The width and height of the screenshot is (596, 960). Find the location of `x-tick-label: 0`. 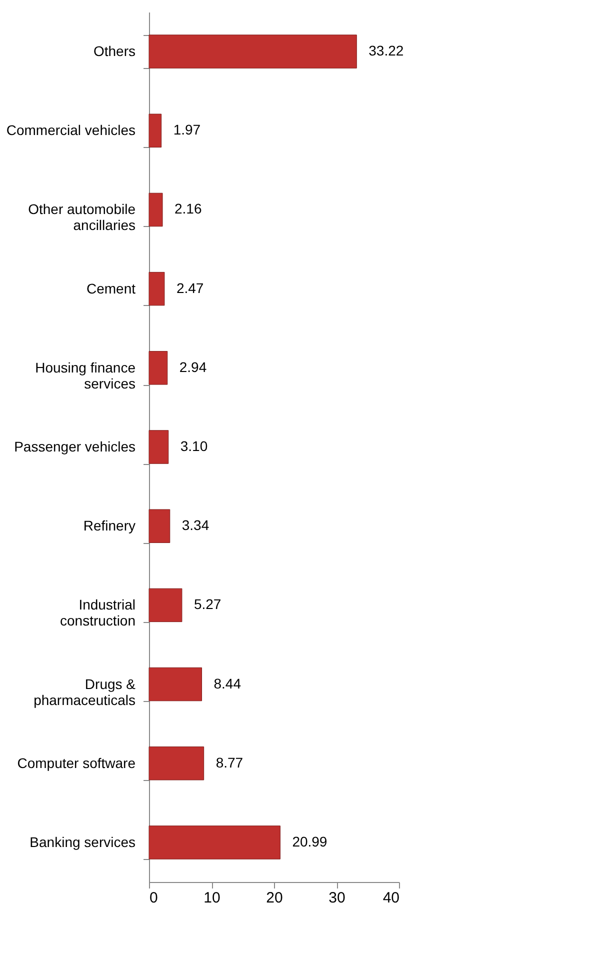

x-tick-label: 0 is located at coordinates (154, 898).